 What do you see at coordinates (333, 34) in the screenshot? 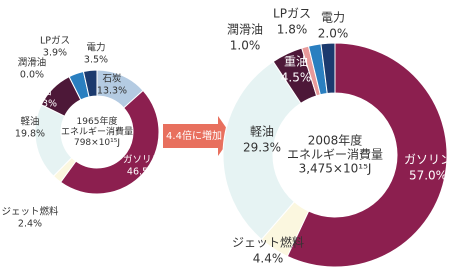
I see `value-label: 2.0%` at bounding box center [333, 34].